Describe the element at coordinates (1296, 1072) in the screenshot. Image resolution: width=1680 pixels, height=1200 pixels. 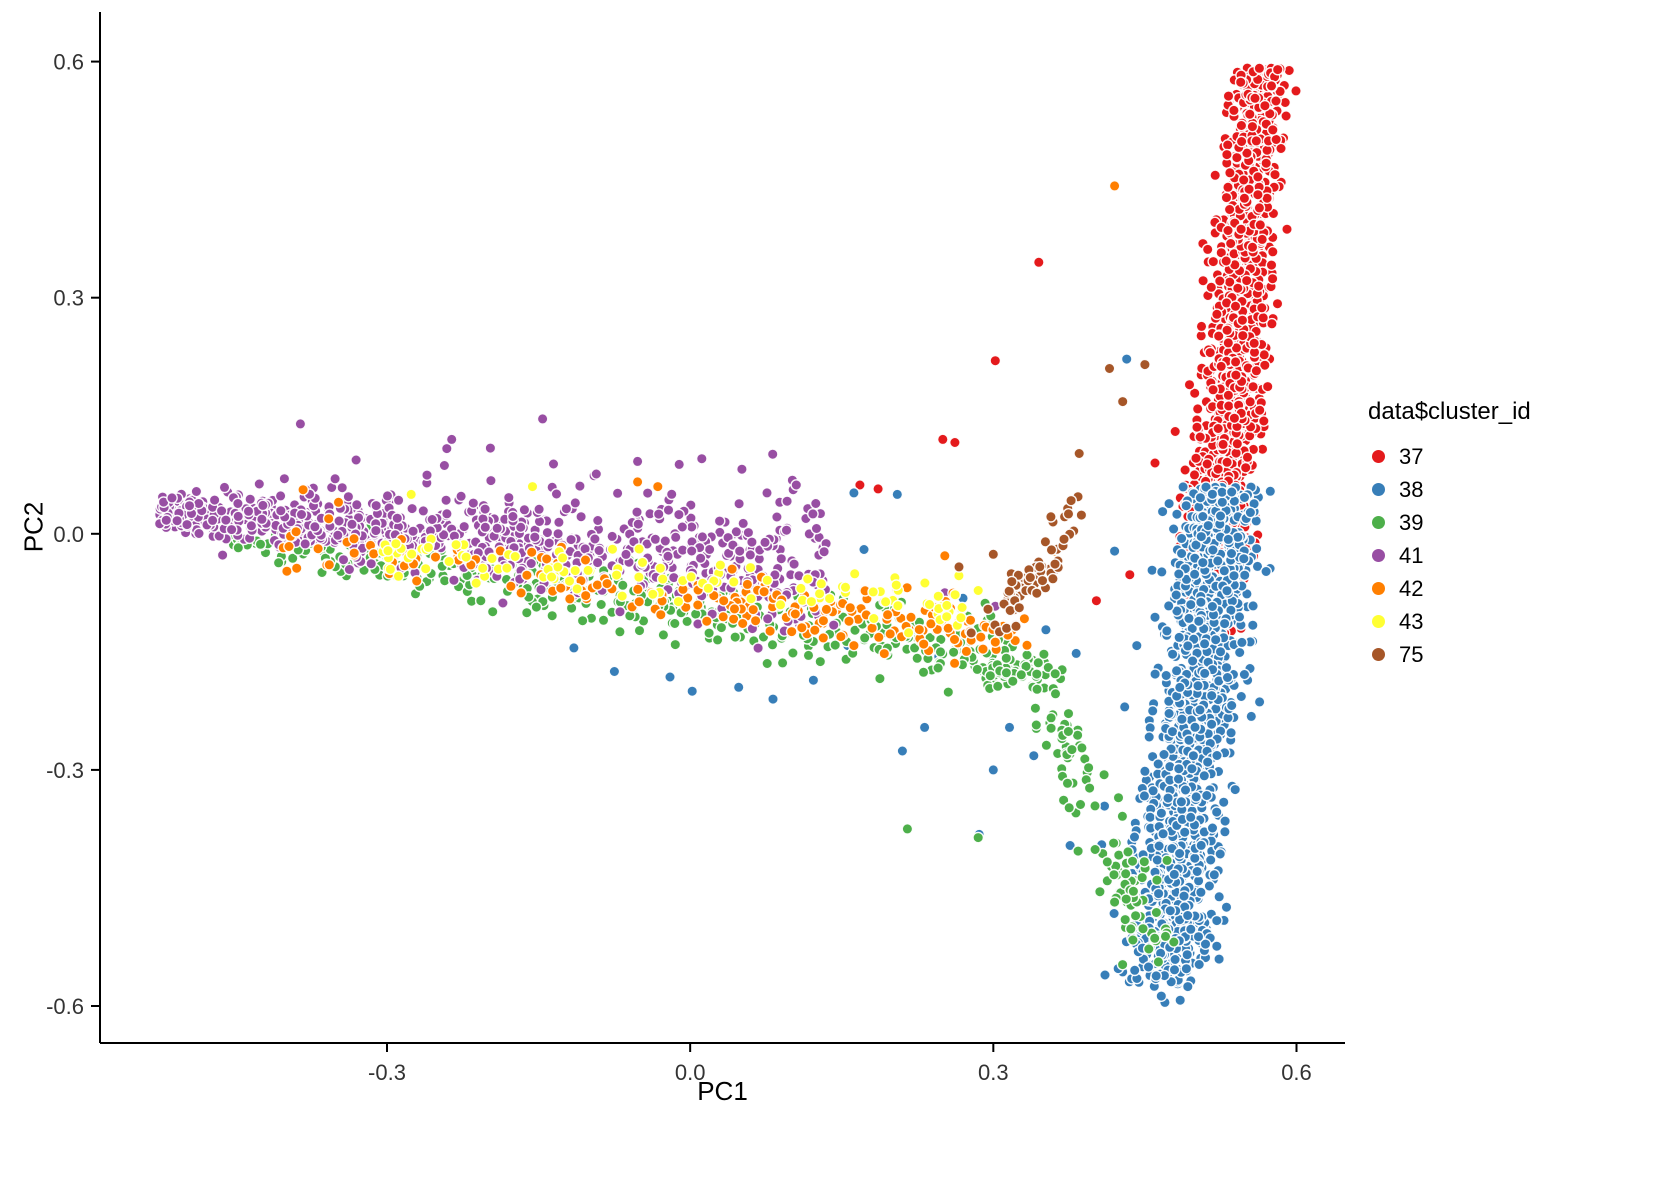
I see `x-tick-label: 0.6` at that location.